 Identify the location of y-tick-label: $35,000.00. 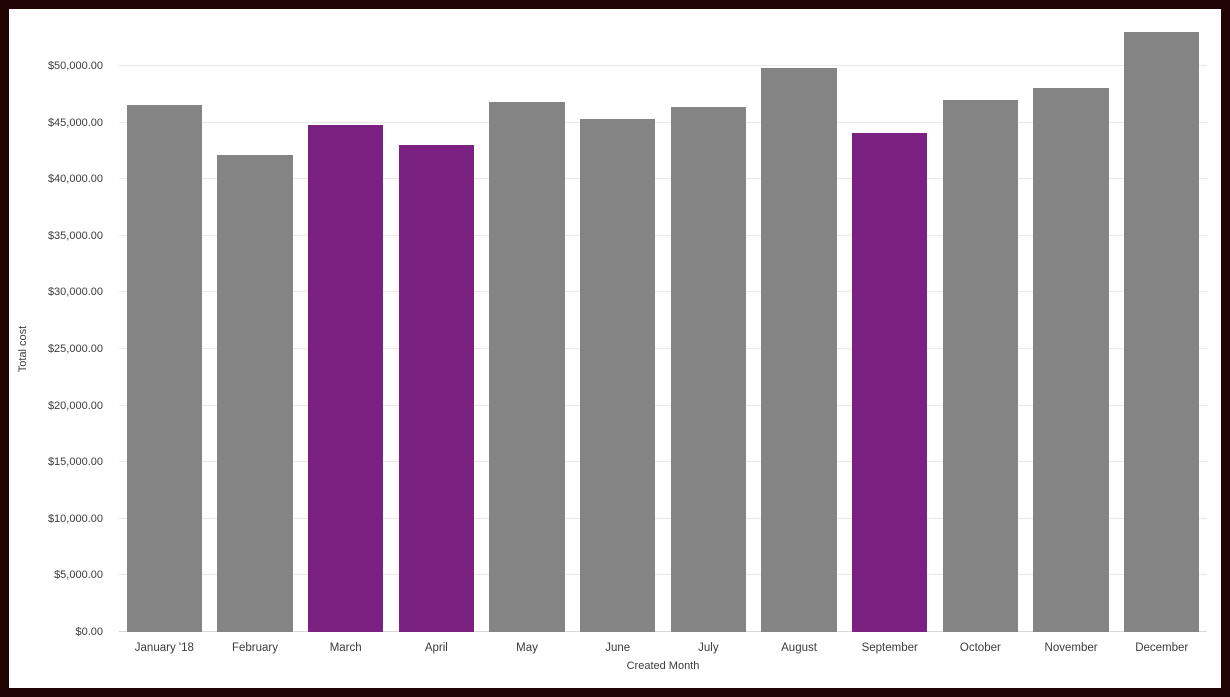
(75, 235).